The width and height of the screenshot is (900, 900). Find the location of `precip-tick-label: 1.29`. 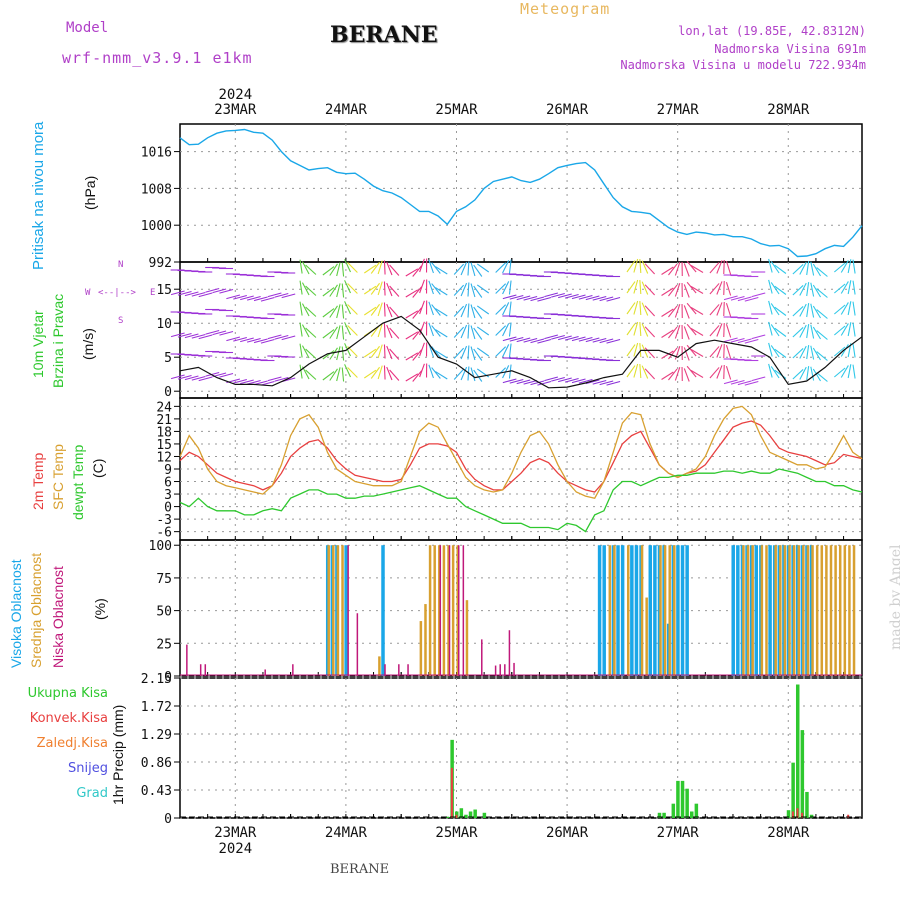

precip-tick-label: 1.29 is located at coordinates (156, 735).